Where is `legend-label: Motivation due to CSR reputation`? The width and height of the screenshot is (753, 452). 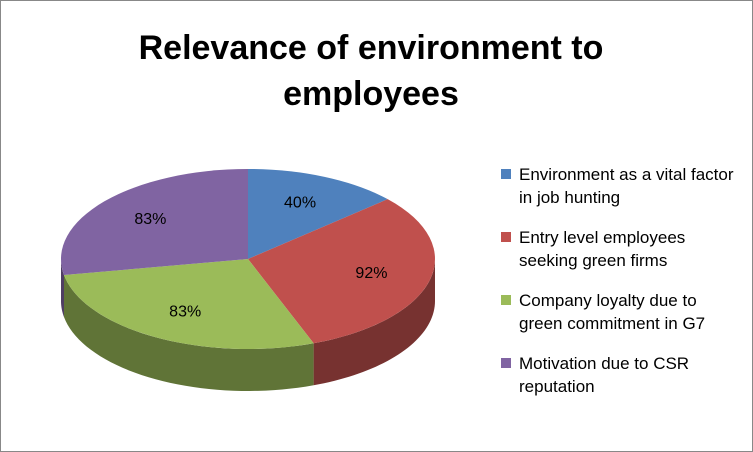 legend-label: Motivation due to CSR reputation is located at coordinates (604, 375).